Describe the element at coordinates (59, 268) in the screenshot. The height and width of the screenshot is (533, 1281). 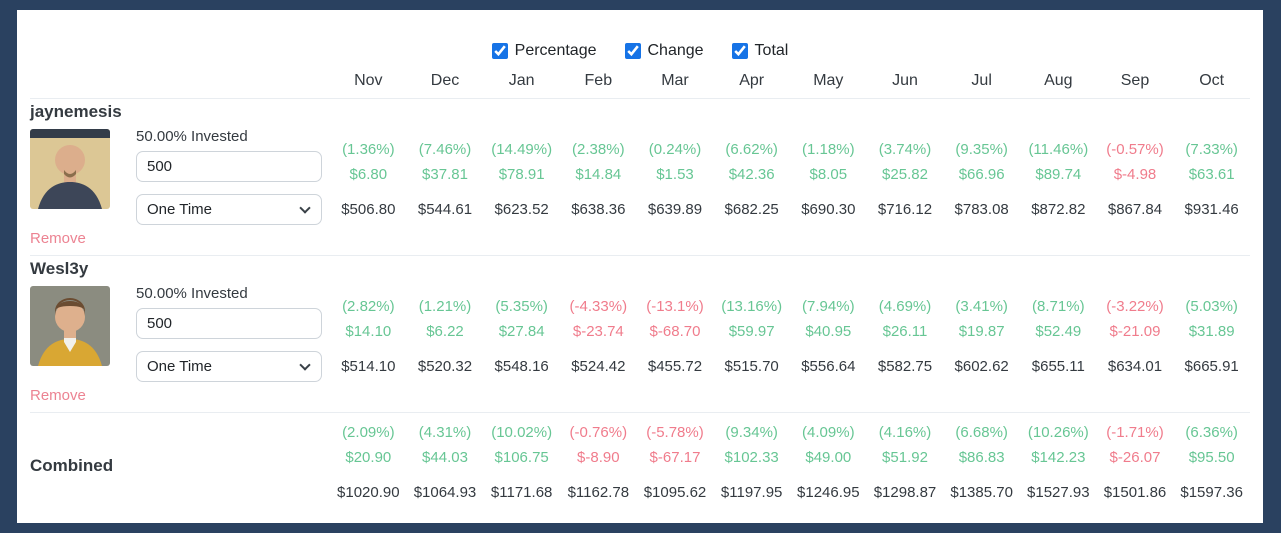
I see `username: Wesl3y` at that location.